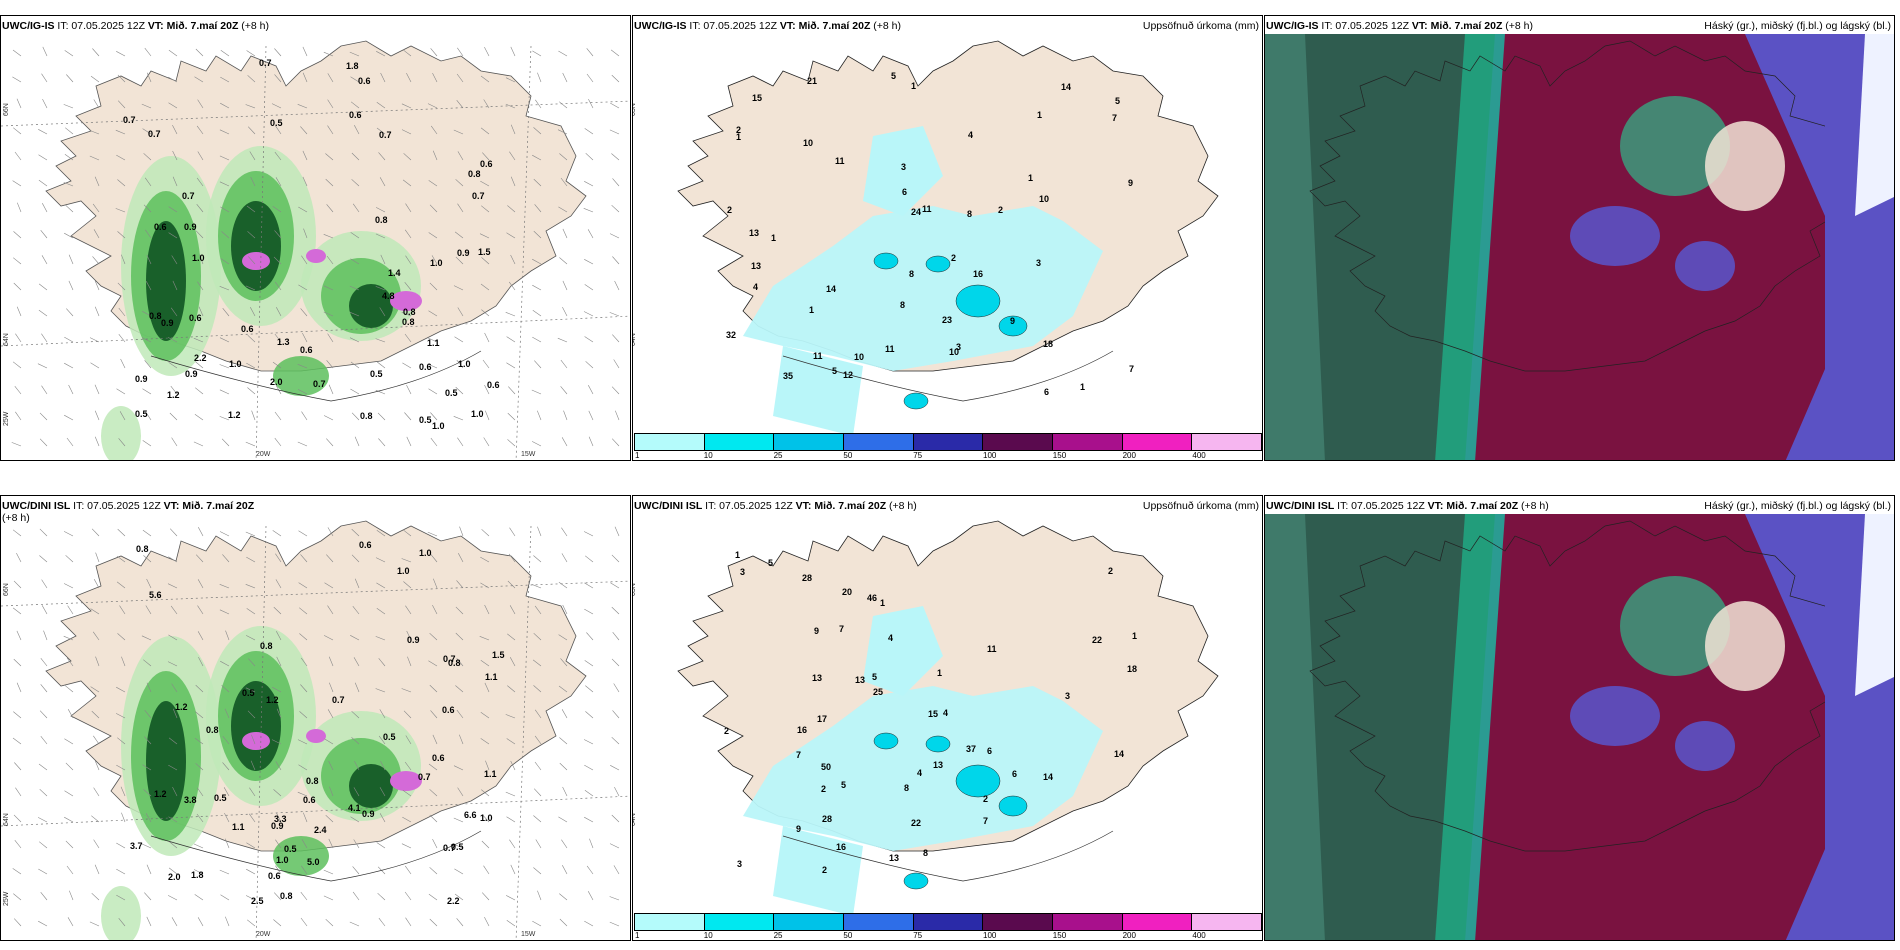  Describe the element at coordinates (948, 935) in the screenshot. I see `colorbar-labels: 1 10 25 50 75 100 150 200 400` at that location.